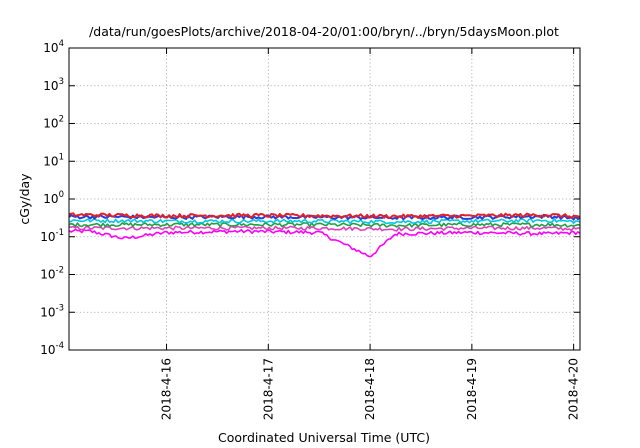 The width and height of the screenshot is (640, 448). What do you see at coordinates (24, 199) in the screenshot?
I see `y-axis-label: cGy/day` at bounding box center [24, 199].